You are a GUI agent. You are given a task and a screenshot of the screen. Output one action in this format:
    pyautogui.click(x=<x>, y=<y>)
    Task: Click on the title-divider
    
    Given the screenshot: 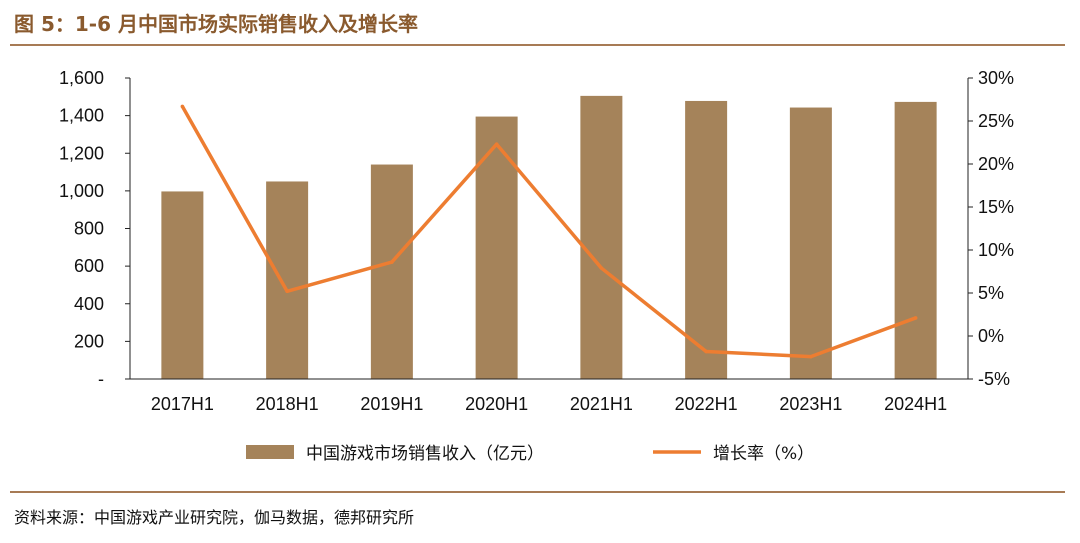 What is the action you would take?
    pyautogui.click(x=537, y=45)
    